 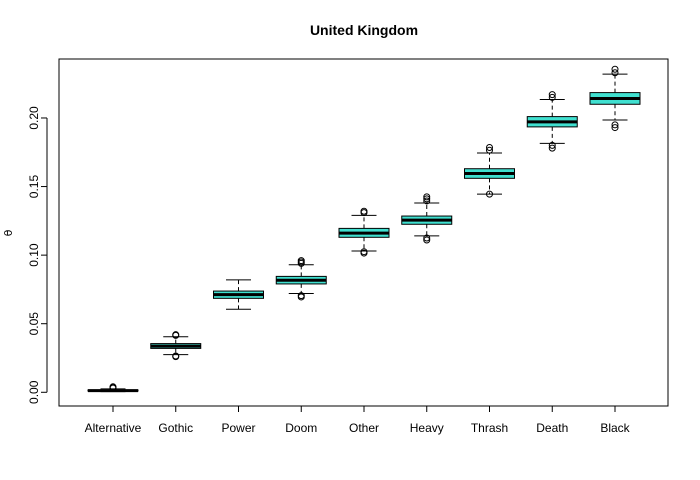 What do you see at coordinates (34, 255) in the screenshot?
I see `y-tick-label: 0.10` at bounding box center [34, 255].